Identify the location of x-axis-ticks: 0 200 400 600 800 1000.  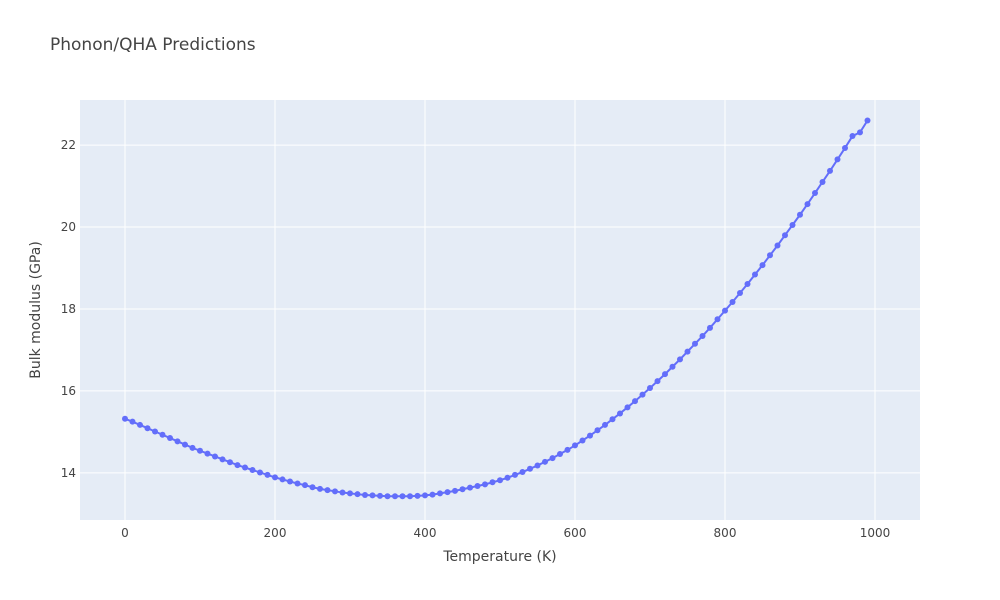
(505, 533).